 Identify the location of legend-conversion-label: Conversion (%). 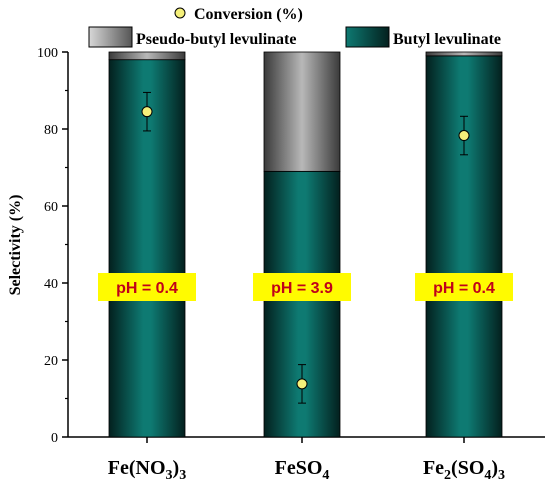
(248, 14).